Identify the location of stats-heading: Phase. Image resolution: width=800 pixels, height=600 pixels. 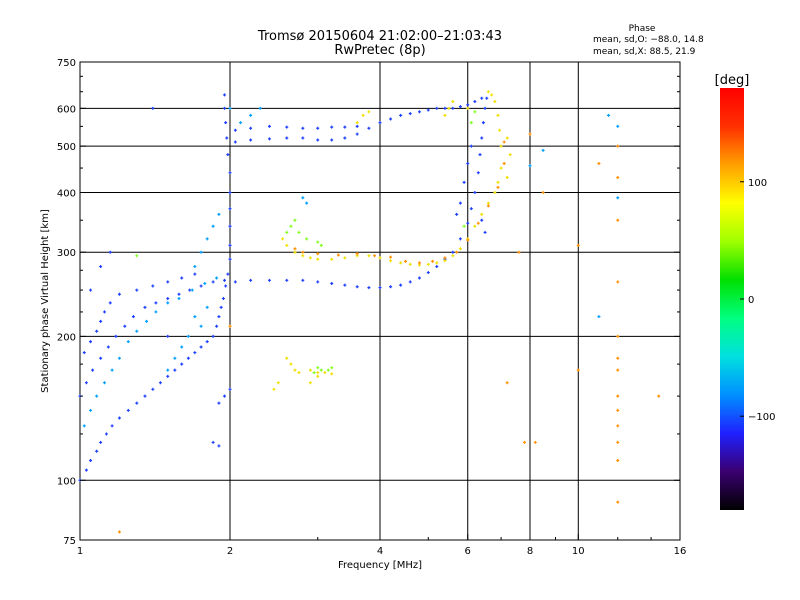
(642, 29).